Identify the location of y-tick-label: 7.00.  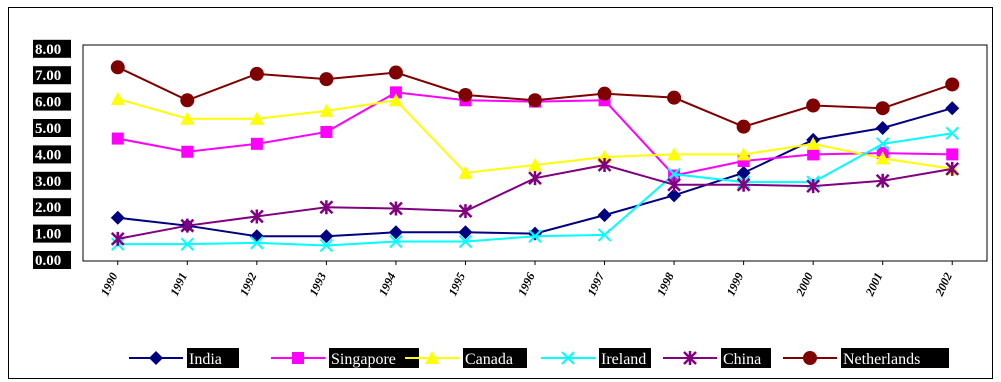
(52, 75).